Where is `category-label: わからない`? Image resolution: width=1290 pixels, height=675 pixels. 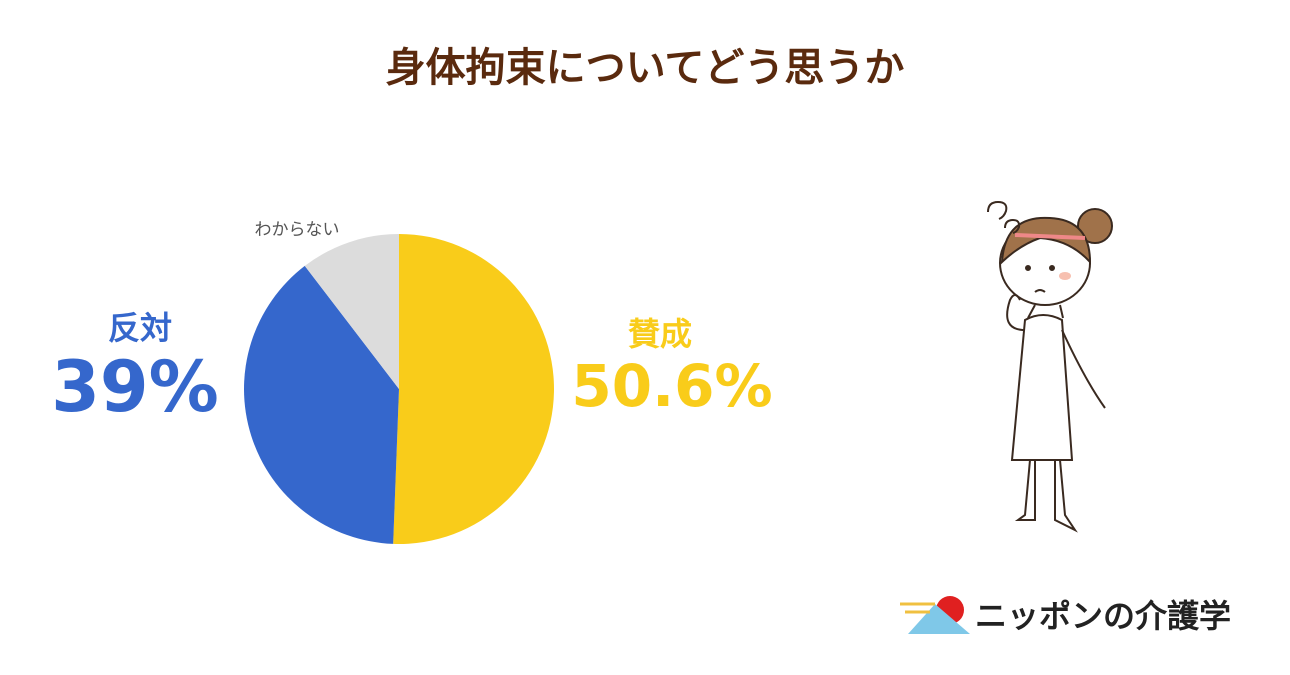
category-label: わからない is located at coordinates (297, 230).